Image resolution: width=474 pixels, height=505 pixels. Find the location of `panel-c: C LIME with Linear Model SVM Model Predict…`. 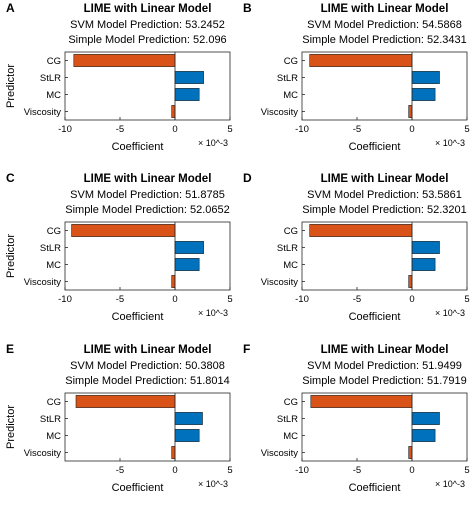

panel-c: C LIME with Linear Model SVM Model Predict… is located at coordinates (119, 247).